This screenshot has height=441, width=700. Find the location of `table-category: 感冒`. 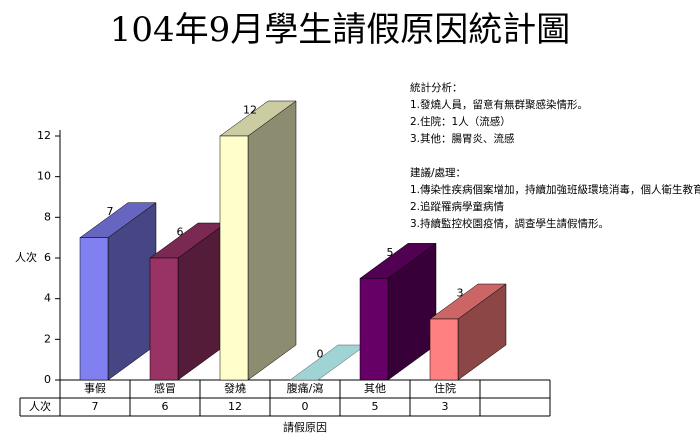

table-category: 感冒 is located at coordinates (165, 388).